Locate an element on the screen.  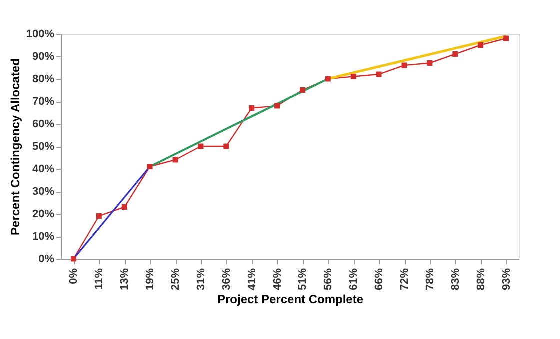
y-tick-label: 50% is located at coordinates (43, 147).